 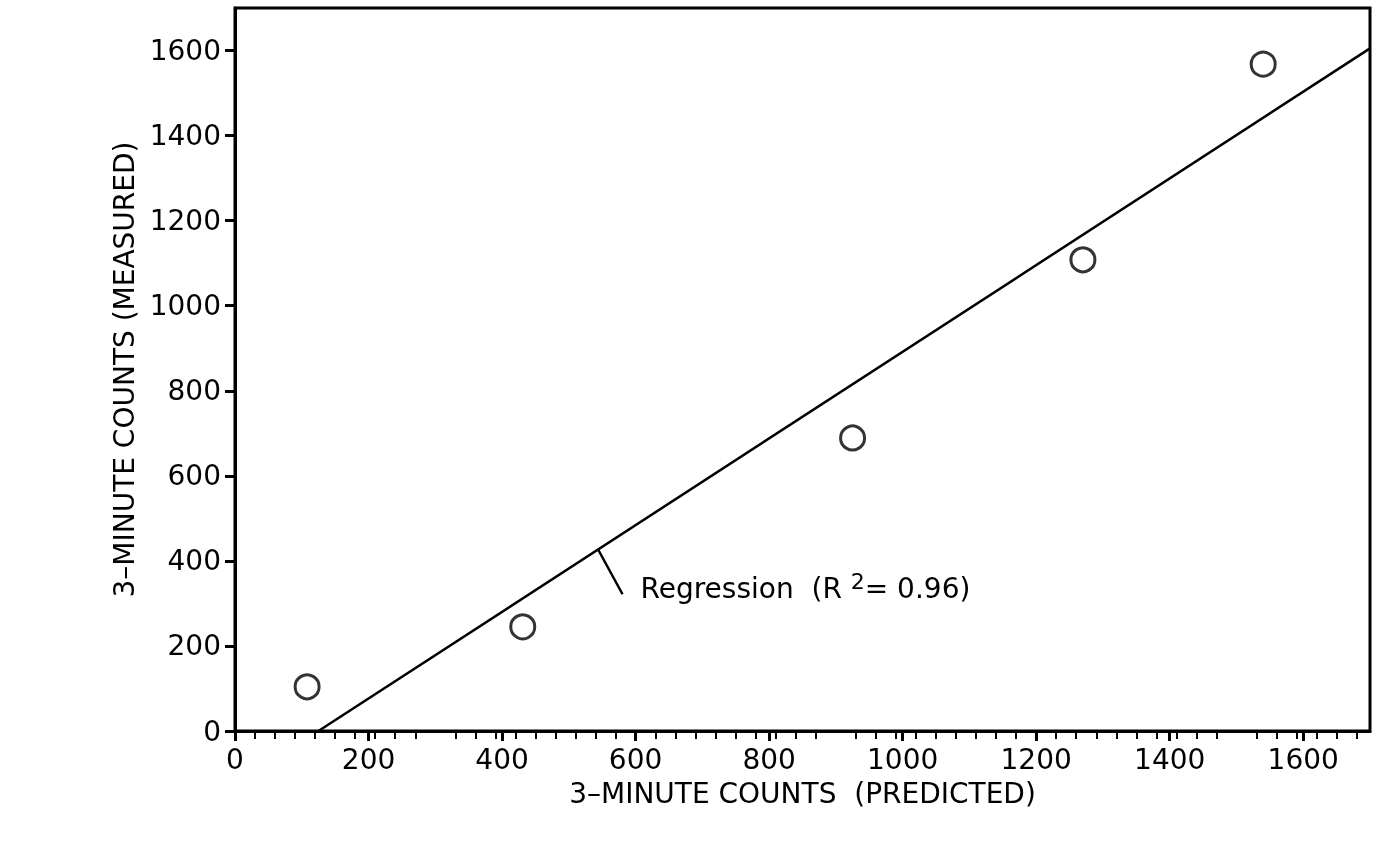 What do you see at coordinates (194, 391) in the screenshot?
I see `y-tick-label: 800` at bounding box center [194, 391].